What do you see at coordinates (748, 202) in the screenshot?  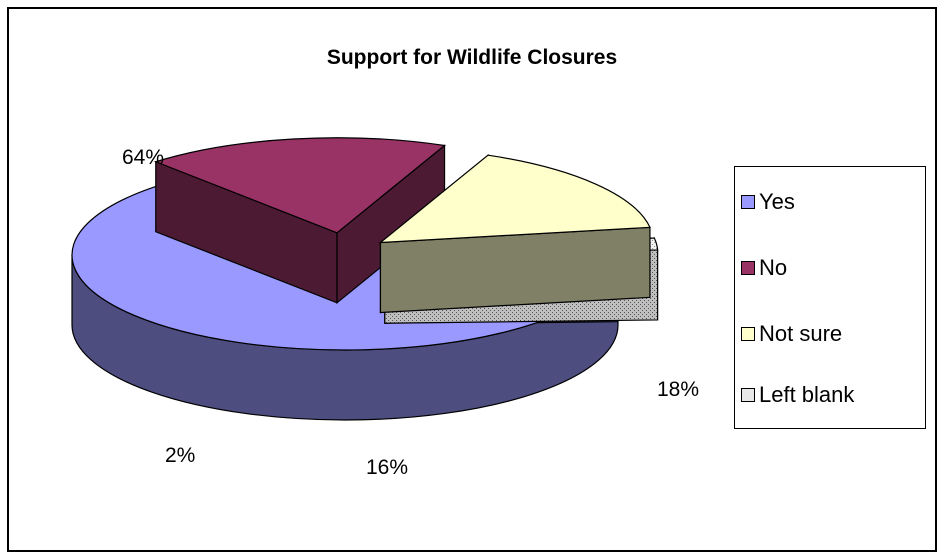 I see `legend-swatch-yes` at bounding box center [748, 202].